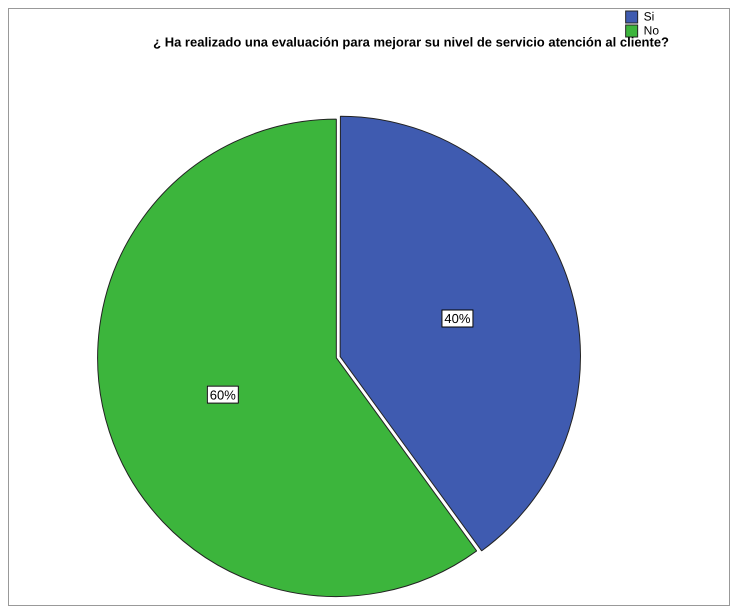 Image resolution: width=737 pixels, height=612 pixels. I want to click on legend-label: Si, so click(649, 16).